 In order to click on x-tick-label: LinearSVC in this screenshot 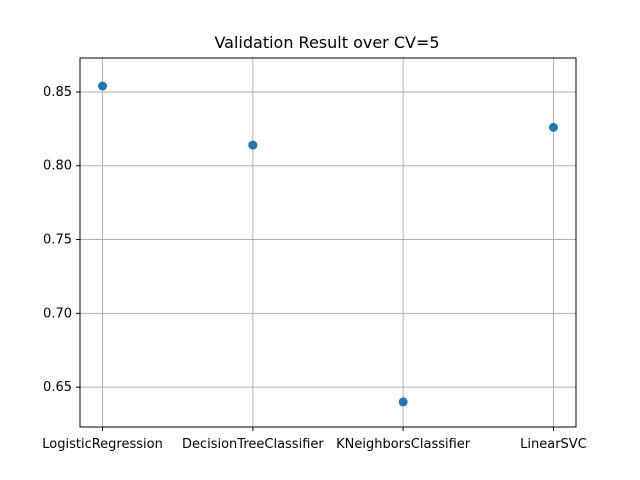, I will do `click(553, 444)`.